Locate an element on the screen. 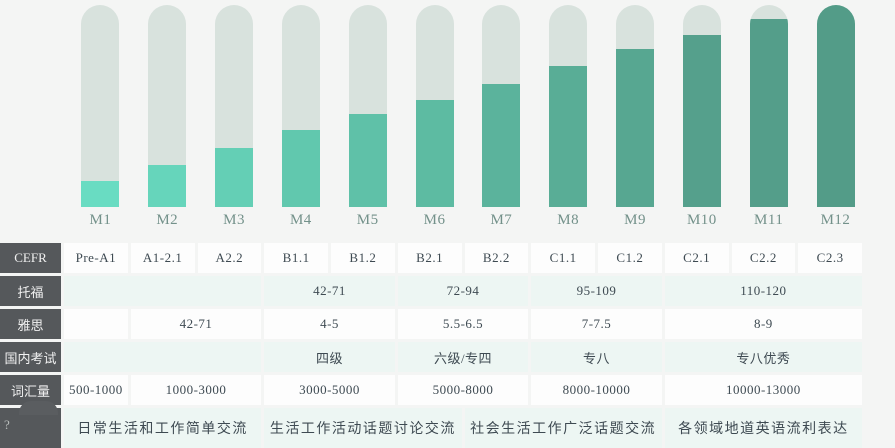  bar-label: M6 is located at coordinates (434, 220).